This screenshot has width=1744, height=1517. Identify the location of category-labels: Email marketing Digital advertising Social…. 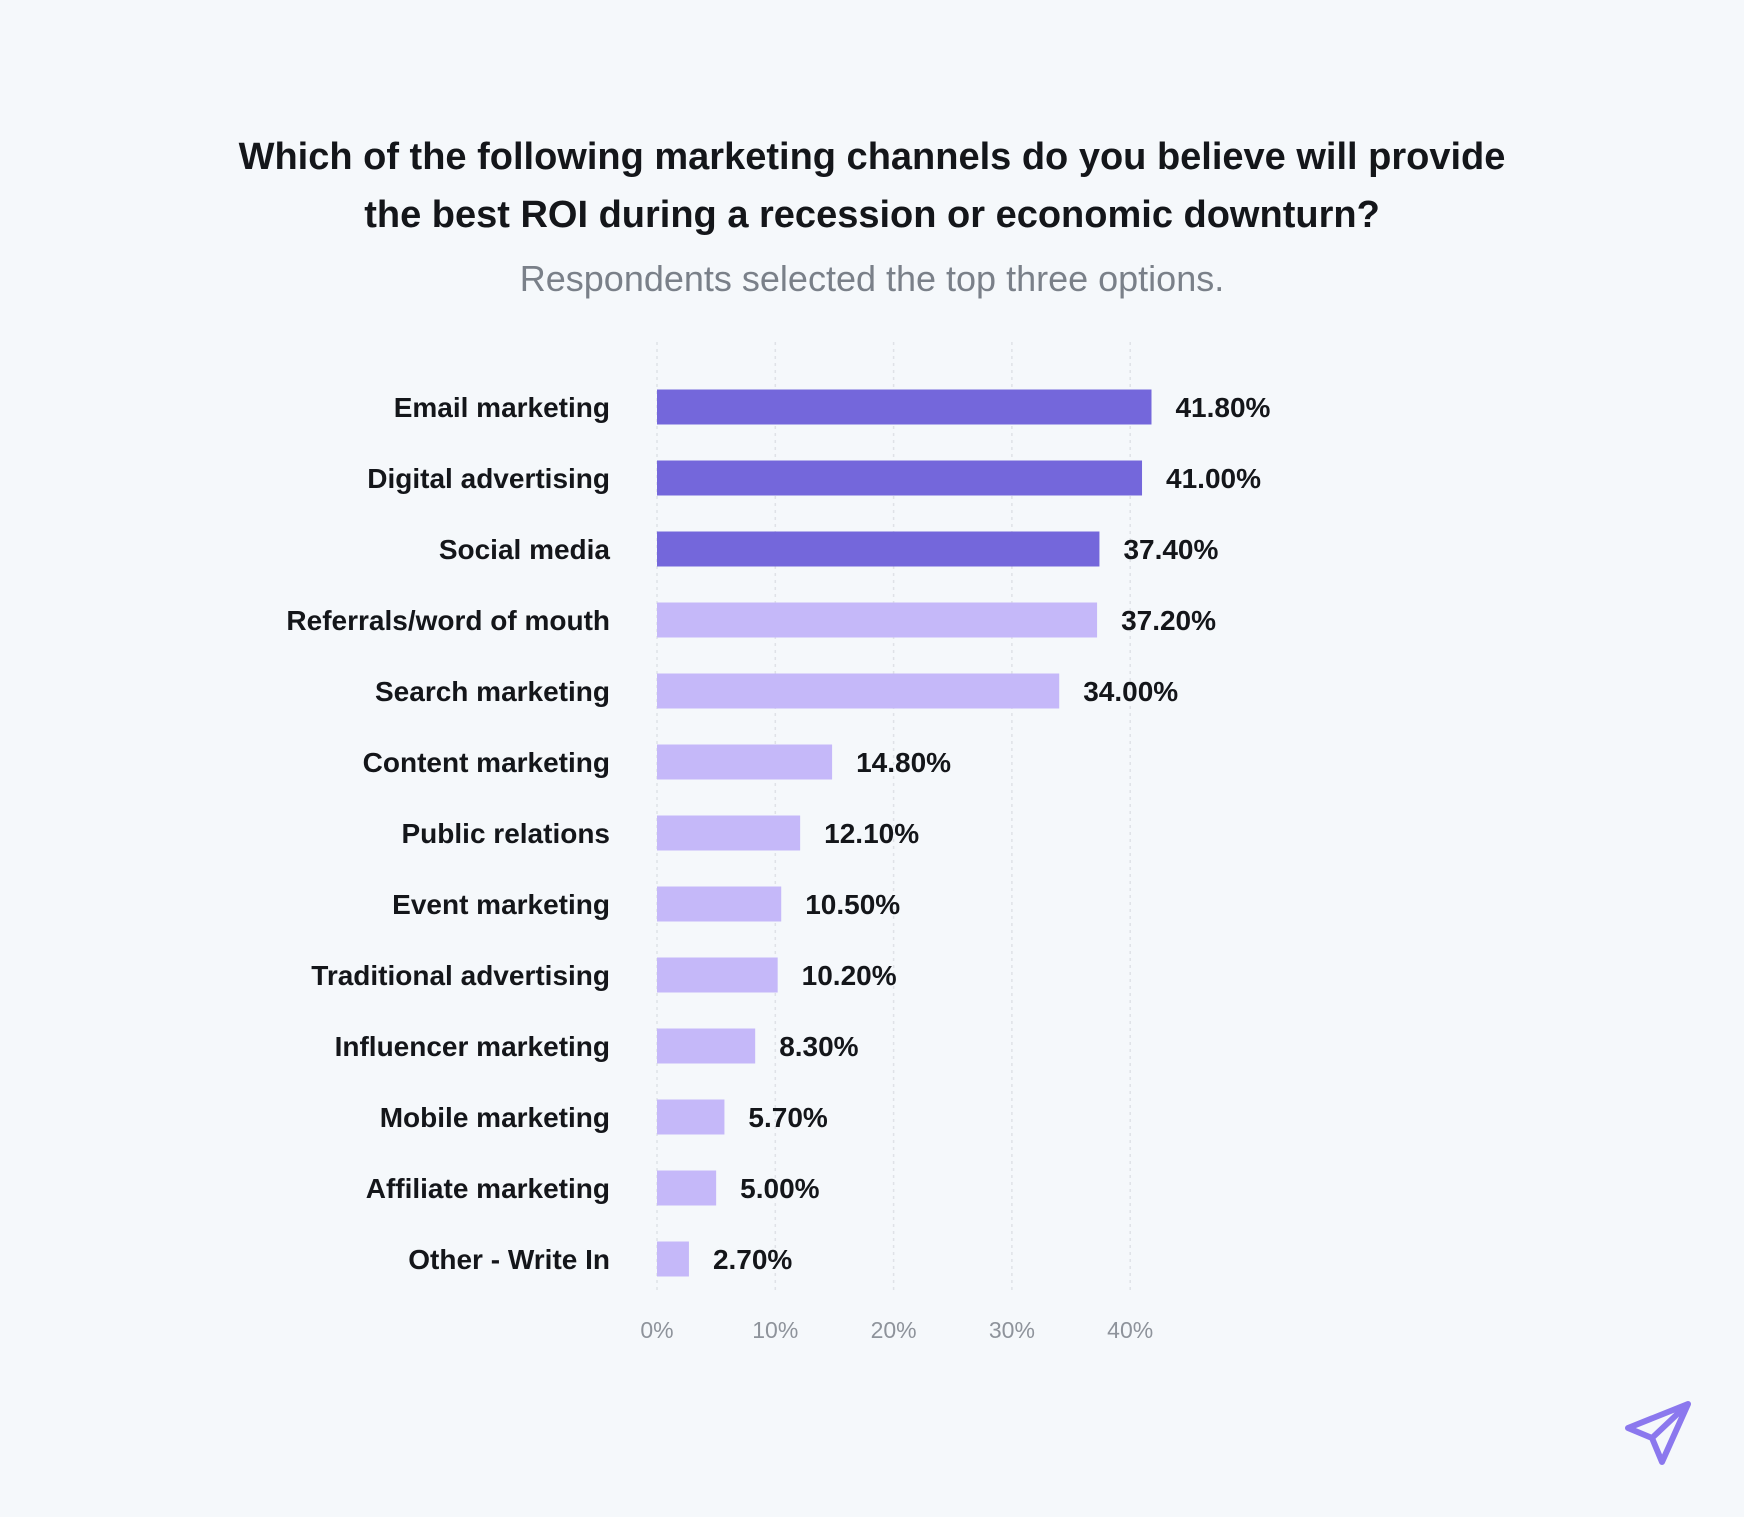
(448, 833).